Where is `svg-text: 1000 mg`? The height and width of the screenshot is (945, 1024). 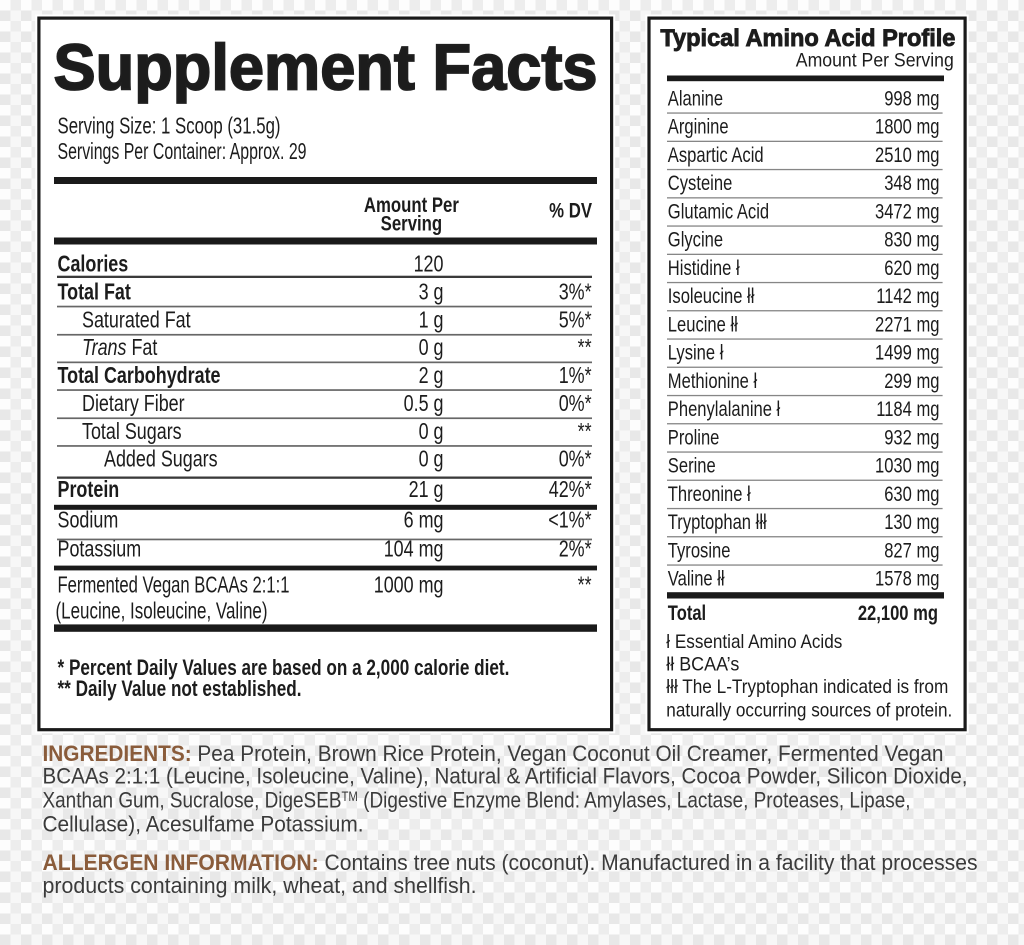
svg-text: 1000 mg is located at coordinates (409, 585).